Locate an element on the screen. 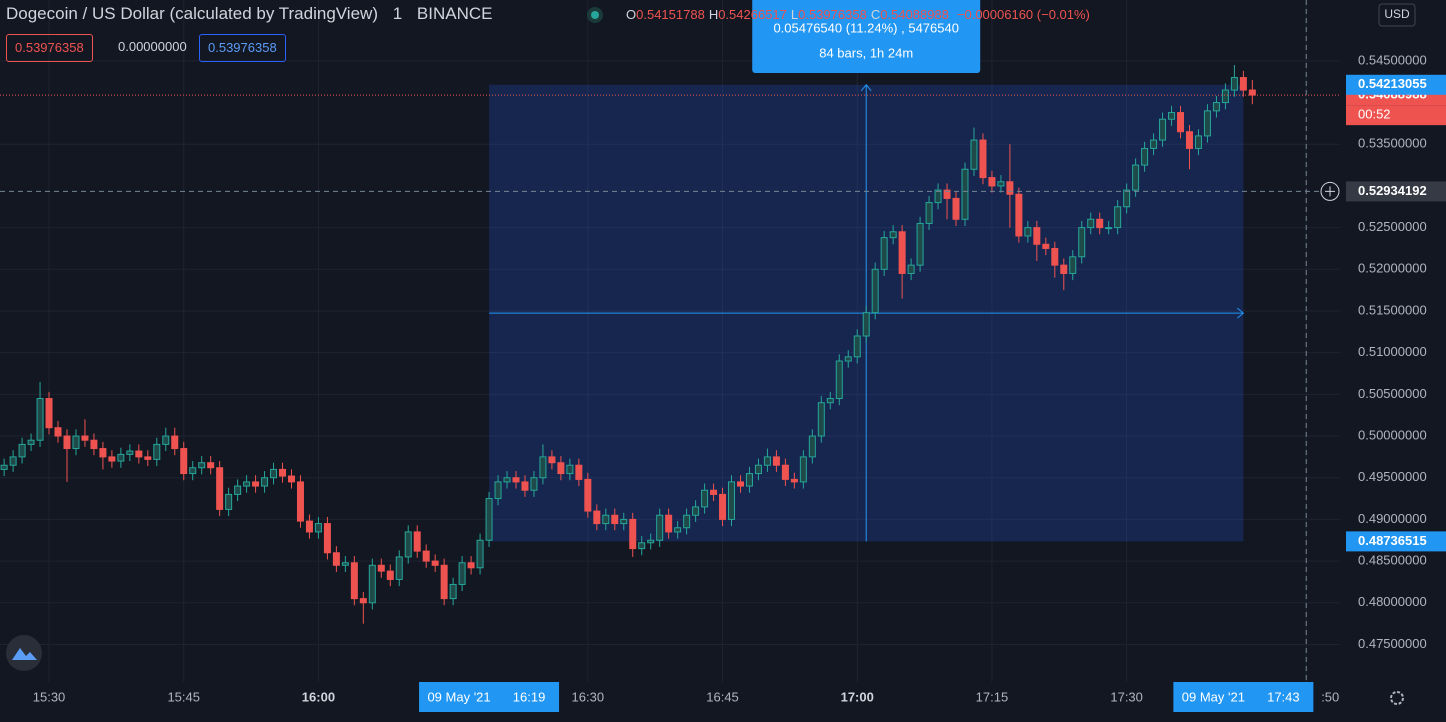 The width and height of the screenshot is (1446, 722). x-tick-label: 16:00 is located at coordinates (318, 696).